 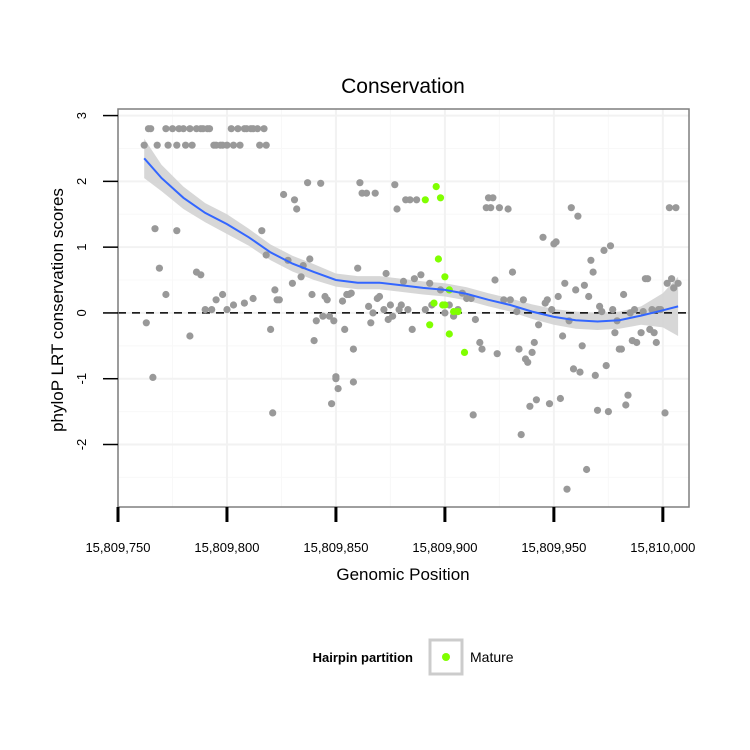 I want to click on y-tick-label: -1, so click(x=81, y=379).